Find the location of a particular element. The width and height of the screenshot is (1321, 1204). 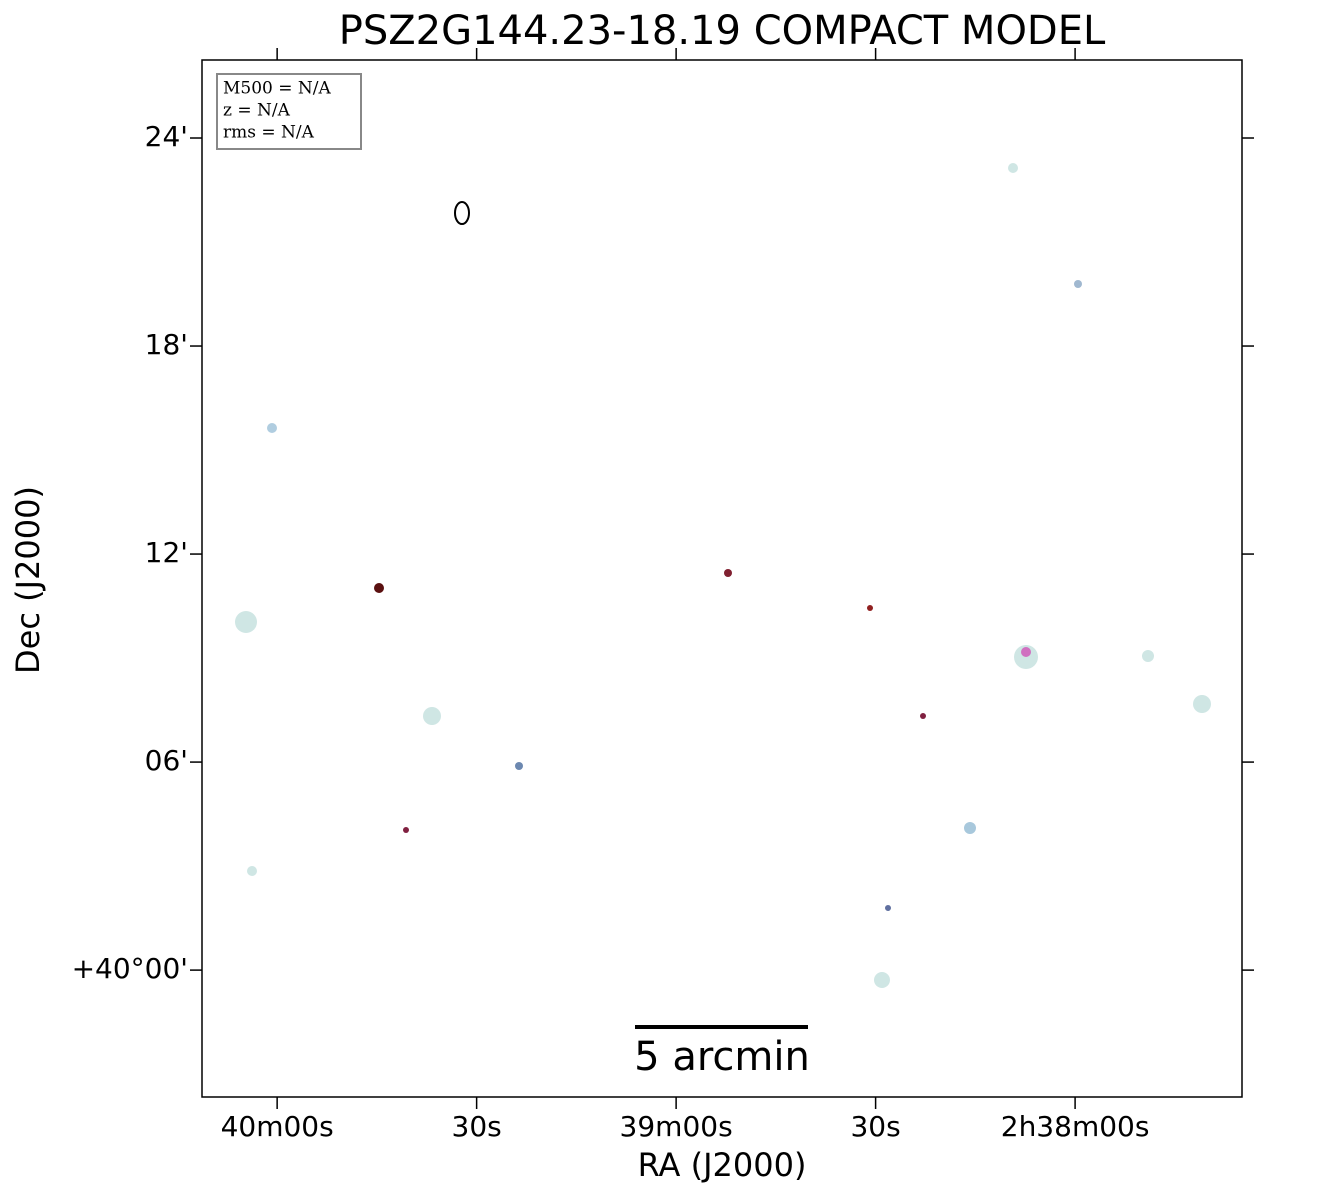

scale-bar-label: 5 arcmin is located at coordinates (722, 1057).